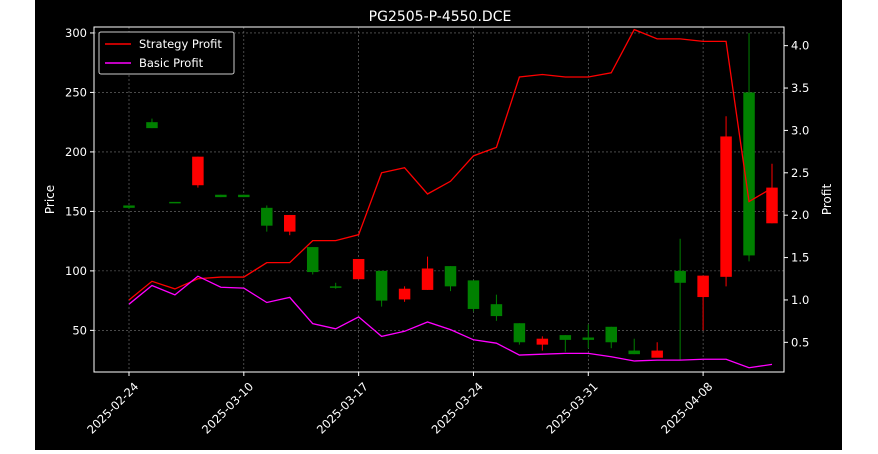 The height and width of the screenshot is (454, 878). Describe the element at coordinates (800, 173) in the screenshot. I see `y2-tick-label: 2.5` at that location.